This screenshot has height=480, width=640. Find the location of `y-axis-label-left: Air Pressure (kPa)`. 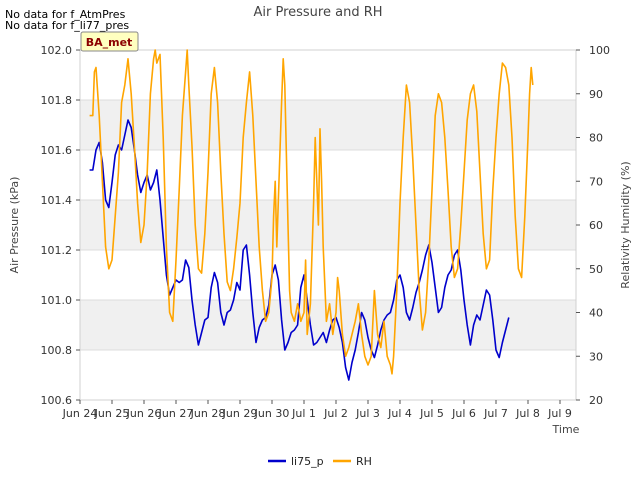

y-axis-label-left: Air Pressure (kPa) is located at coordinates (14, 225).